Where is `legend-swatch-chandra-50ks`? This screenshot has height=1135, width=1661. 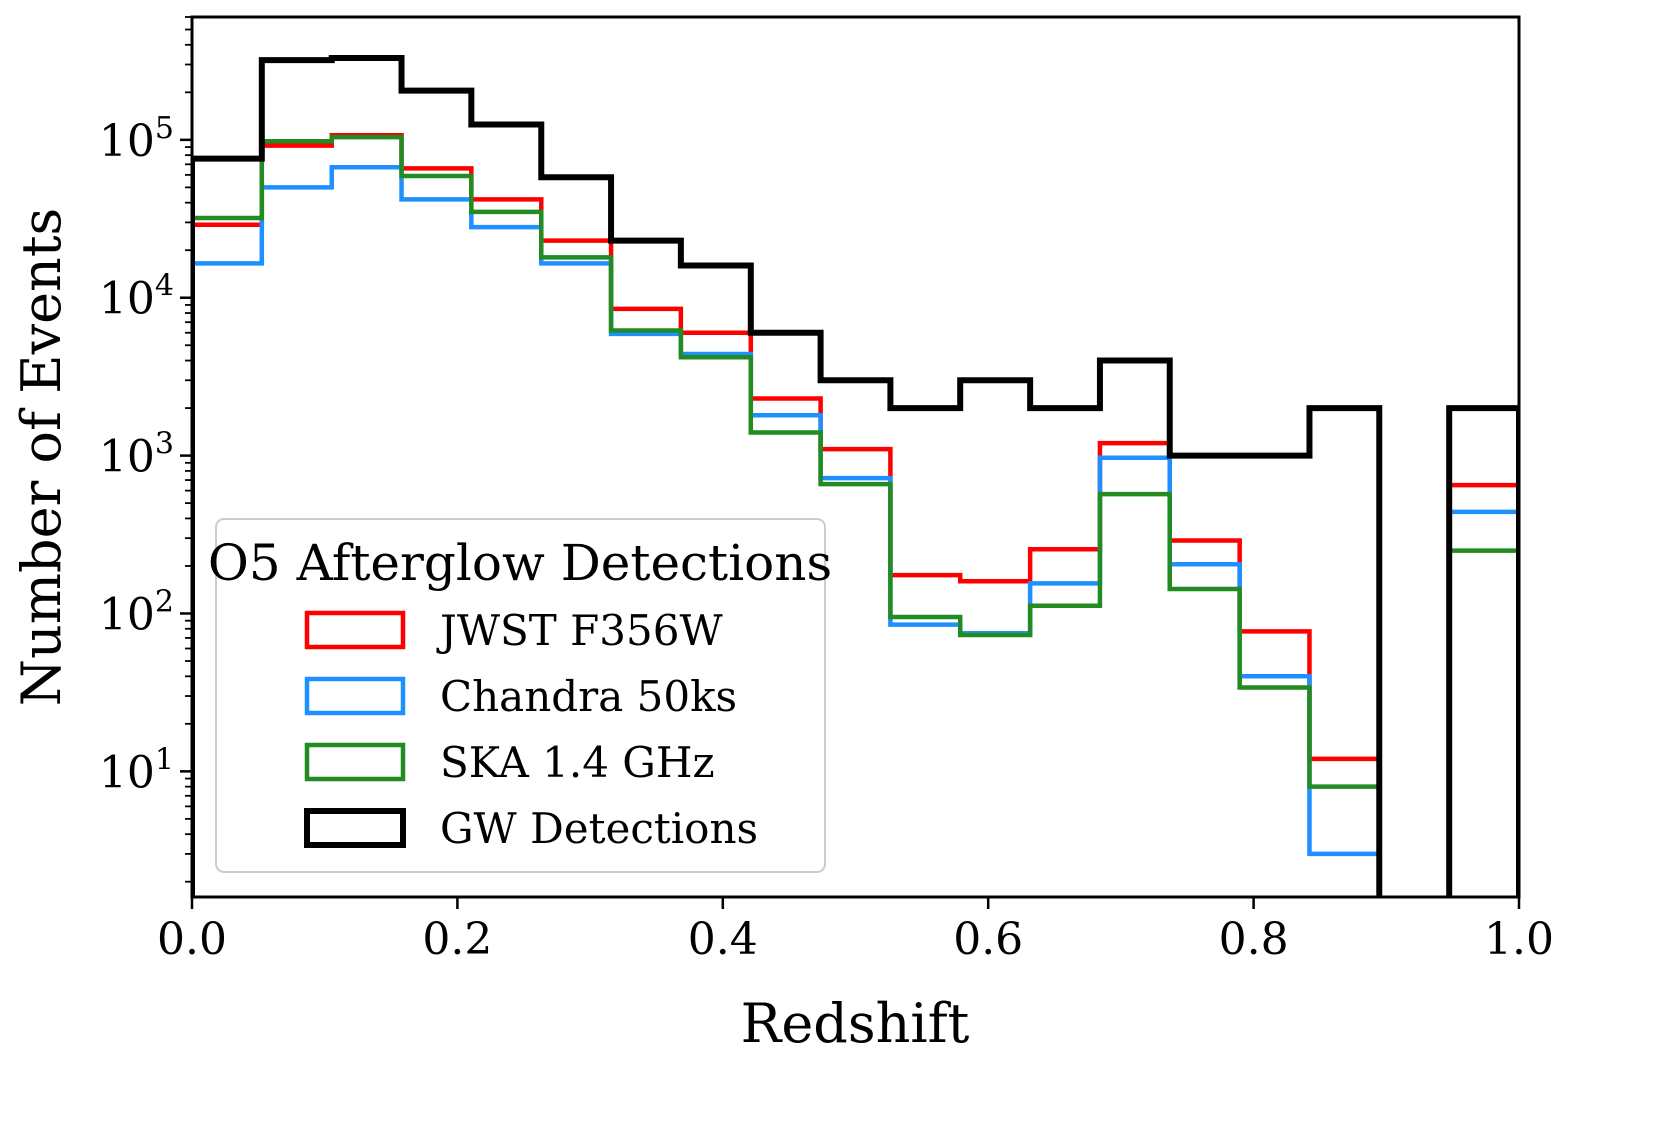 legend-swatch-chandra-50ks is located at coordinates (355, 696).